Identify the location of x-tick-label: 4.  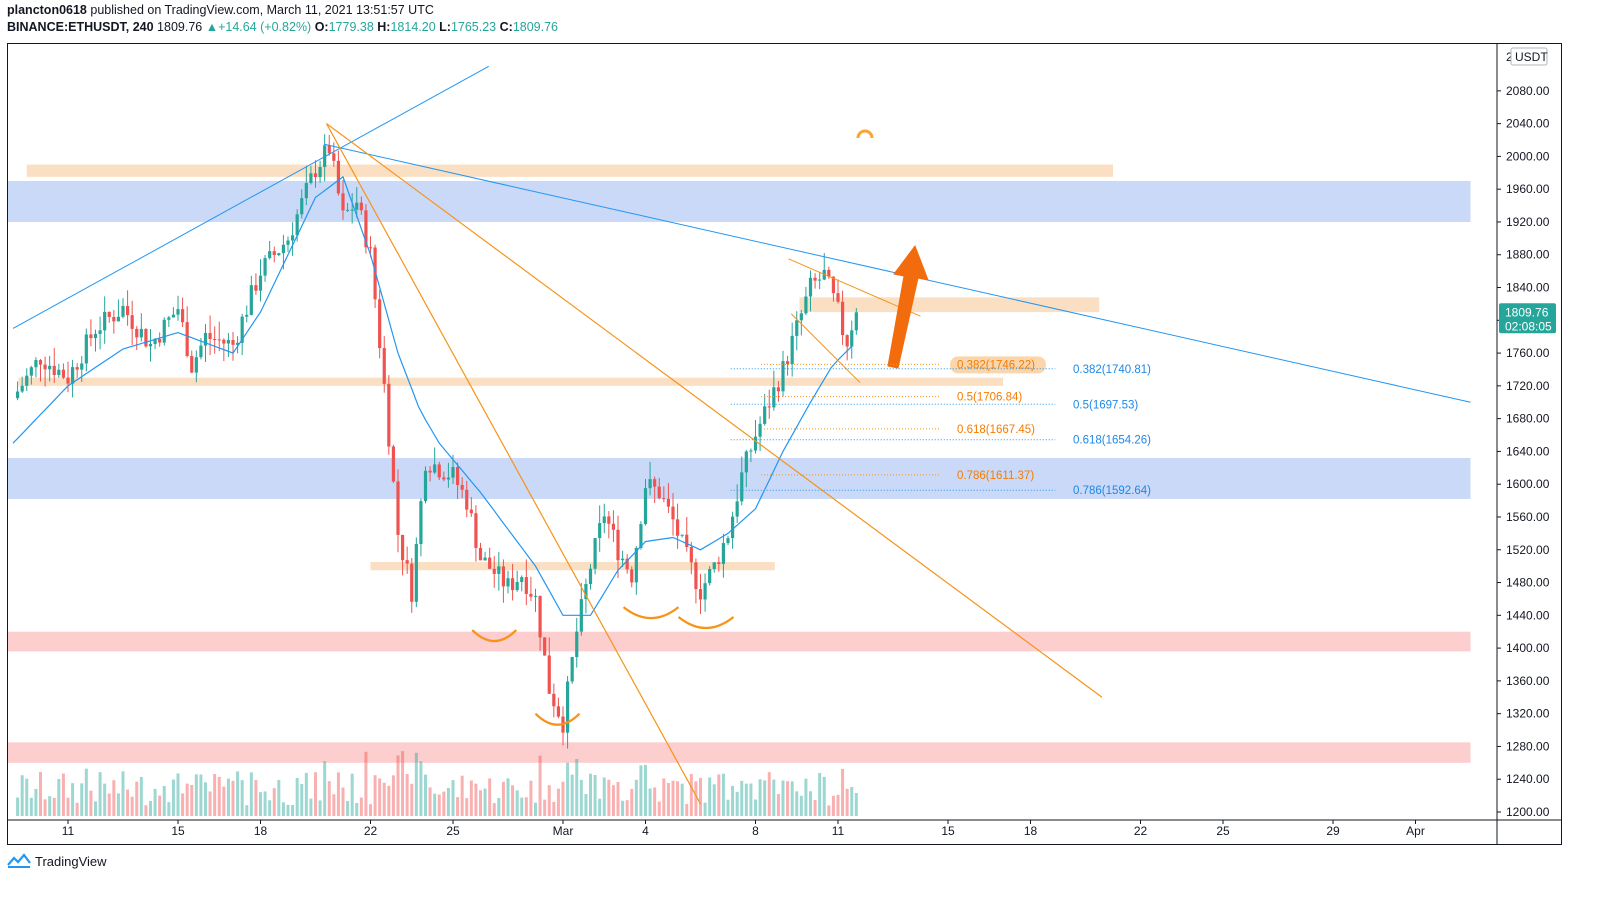
(645, 831).